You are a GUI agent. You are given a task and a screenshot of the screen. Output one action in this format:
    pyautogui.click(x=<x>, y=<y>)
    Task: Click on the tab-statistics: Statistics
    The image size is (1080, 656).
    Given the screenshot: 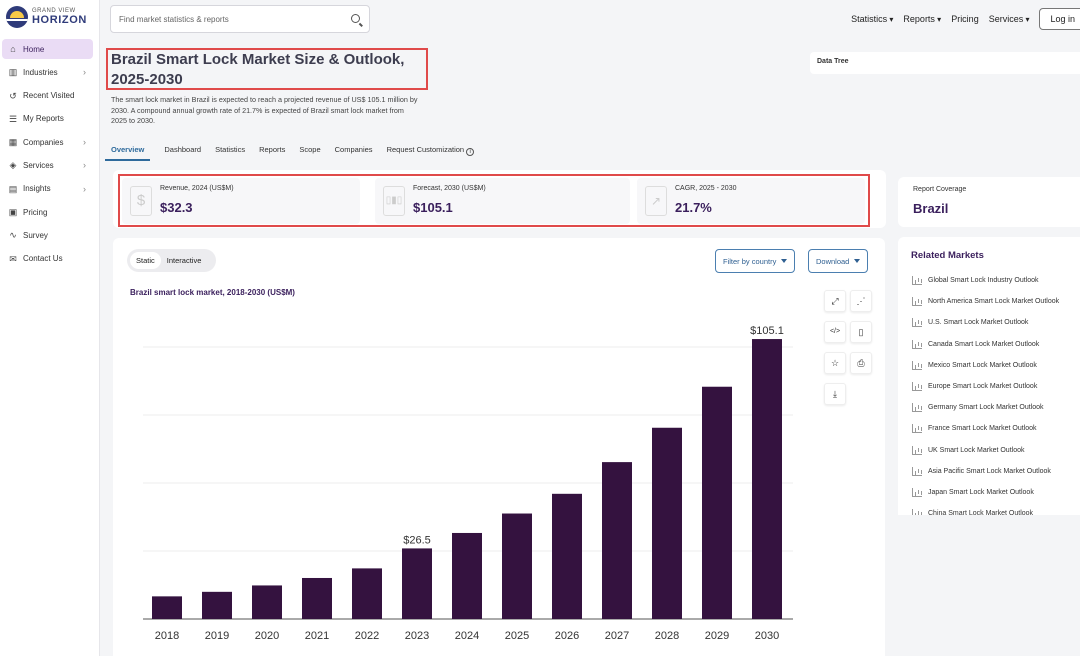 What is the action you would take?
    pyautogui.click(x=230, y=153)
    